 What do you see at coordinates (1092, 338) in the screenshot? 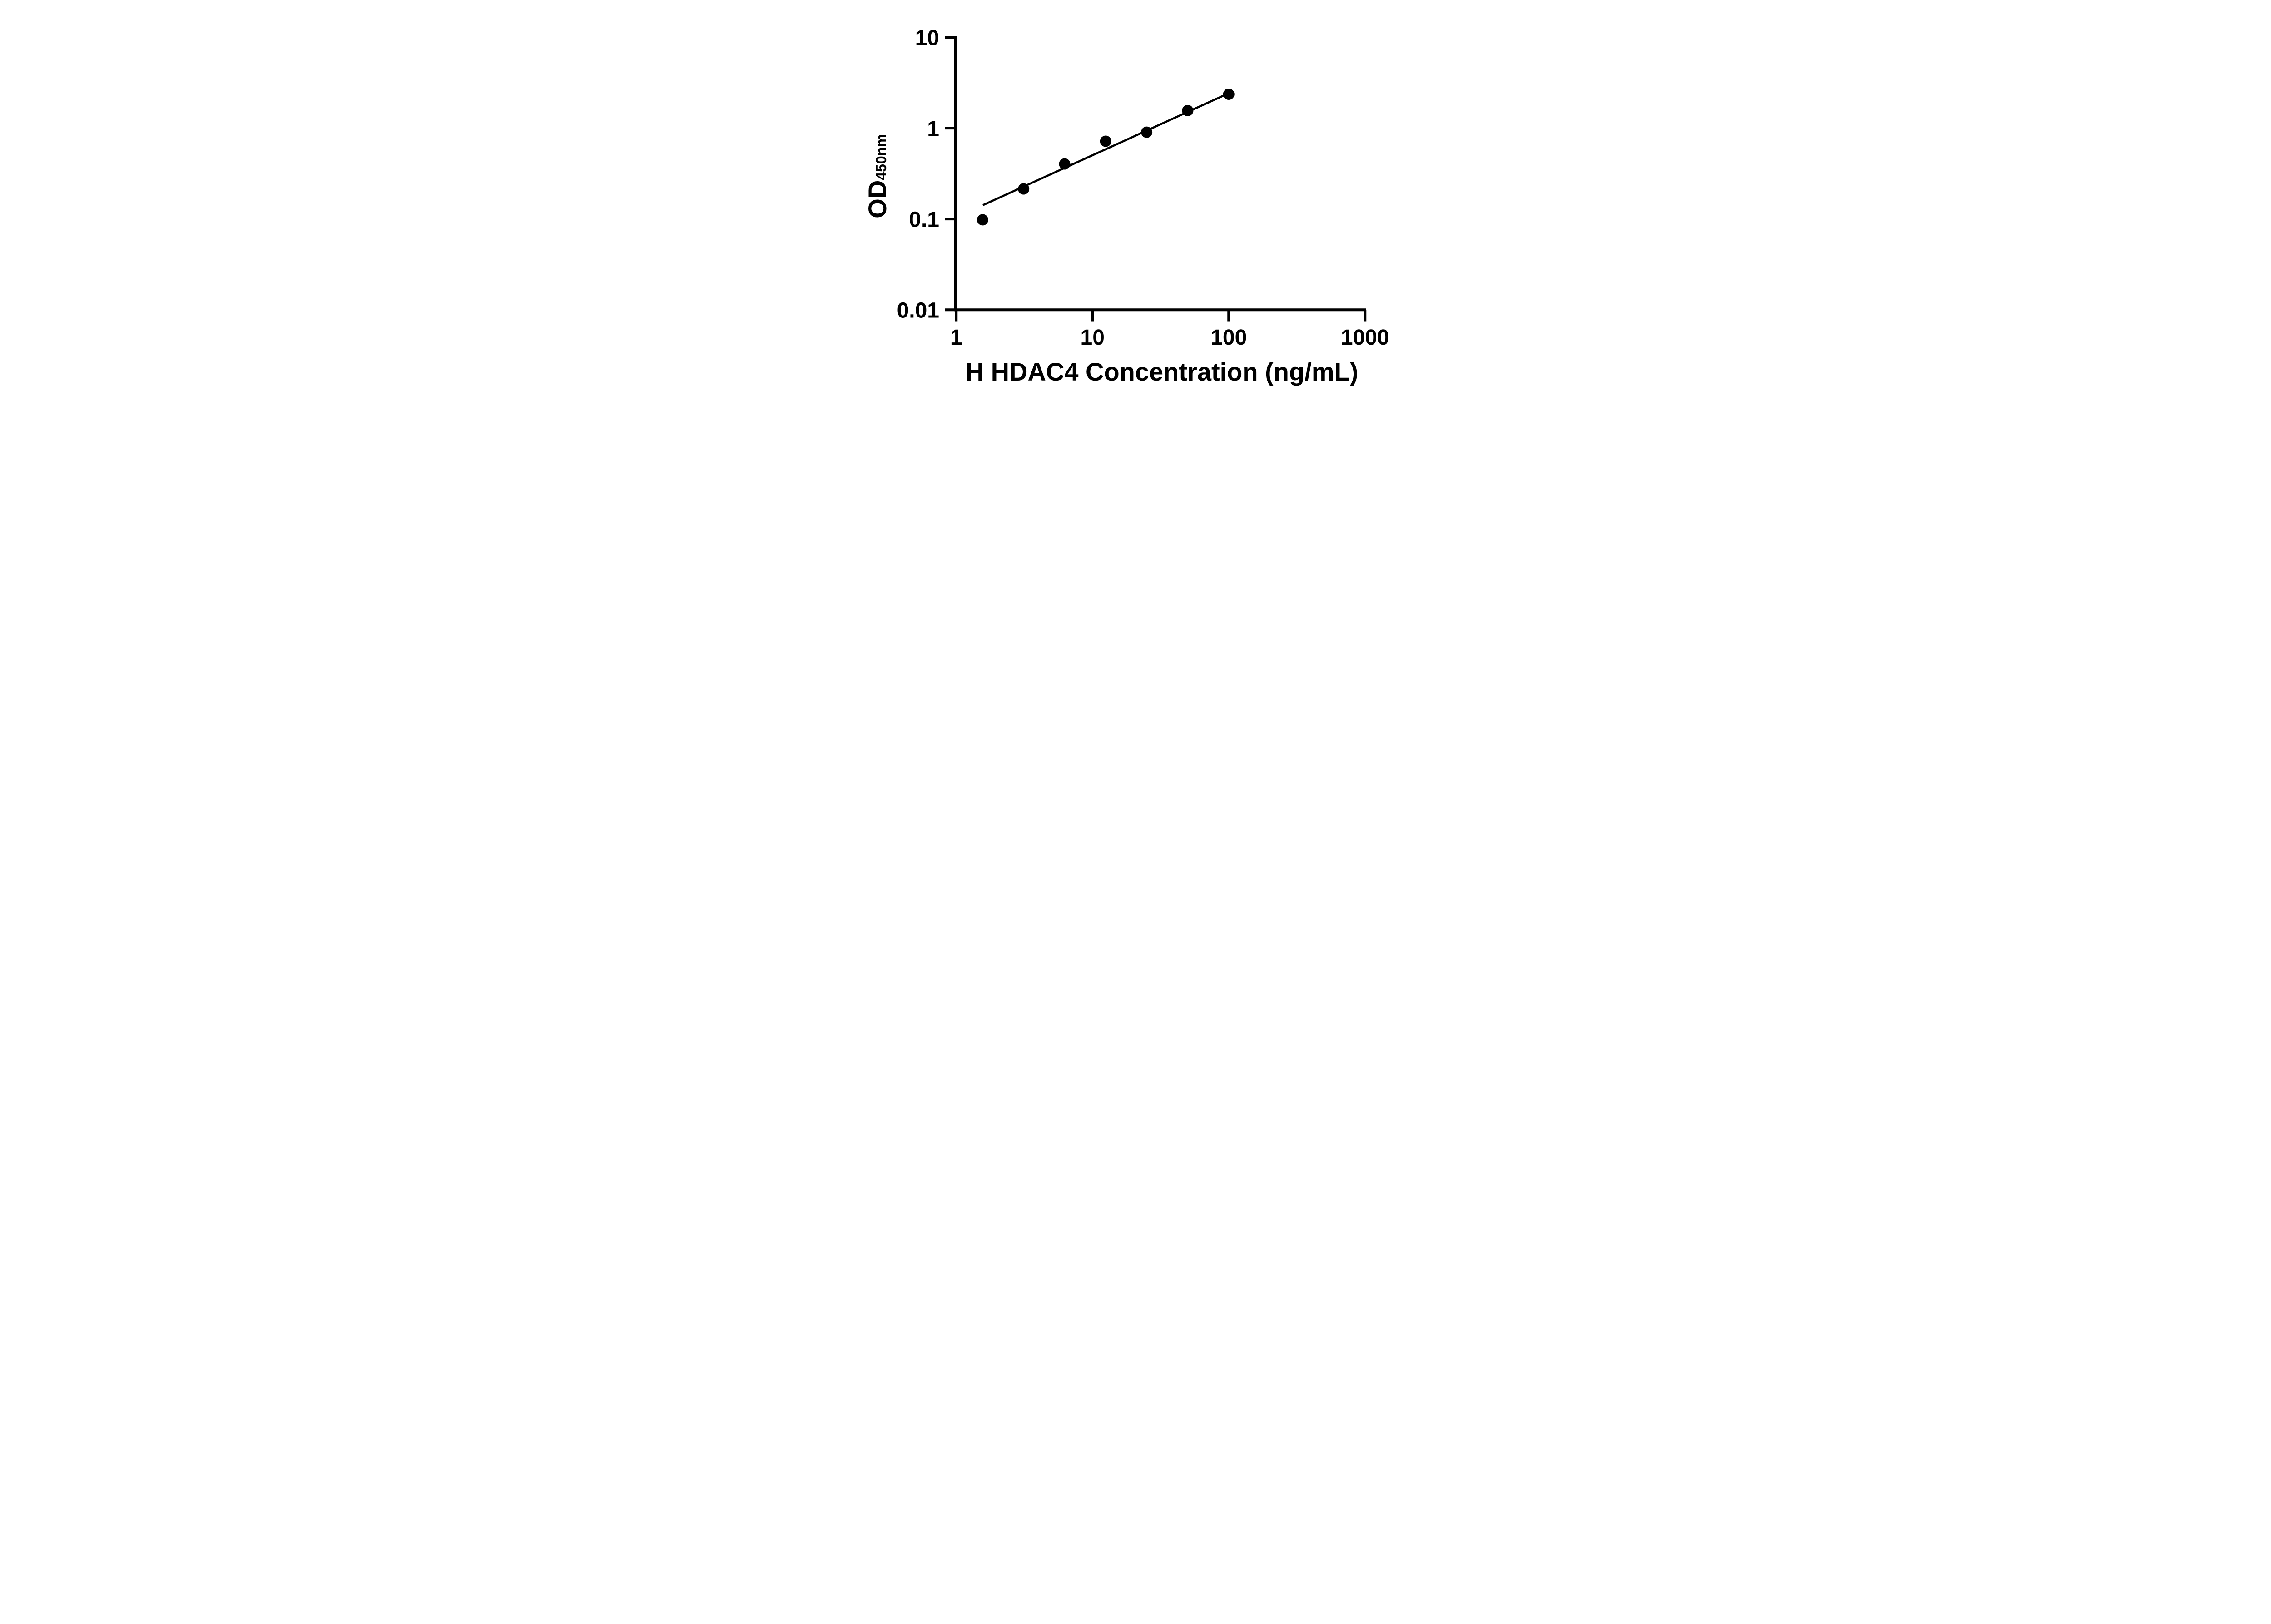
I see `x-tick-label-10: 10` at bounding box center [1092, 338].